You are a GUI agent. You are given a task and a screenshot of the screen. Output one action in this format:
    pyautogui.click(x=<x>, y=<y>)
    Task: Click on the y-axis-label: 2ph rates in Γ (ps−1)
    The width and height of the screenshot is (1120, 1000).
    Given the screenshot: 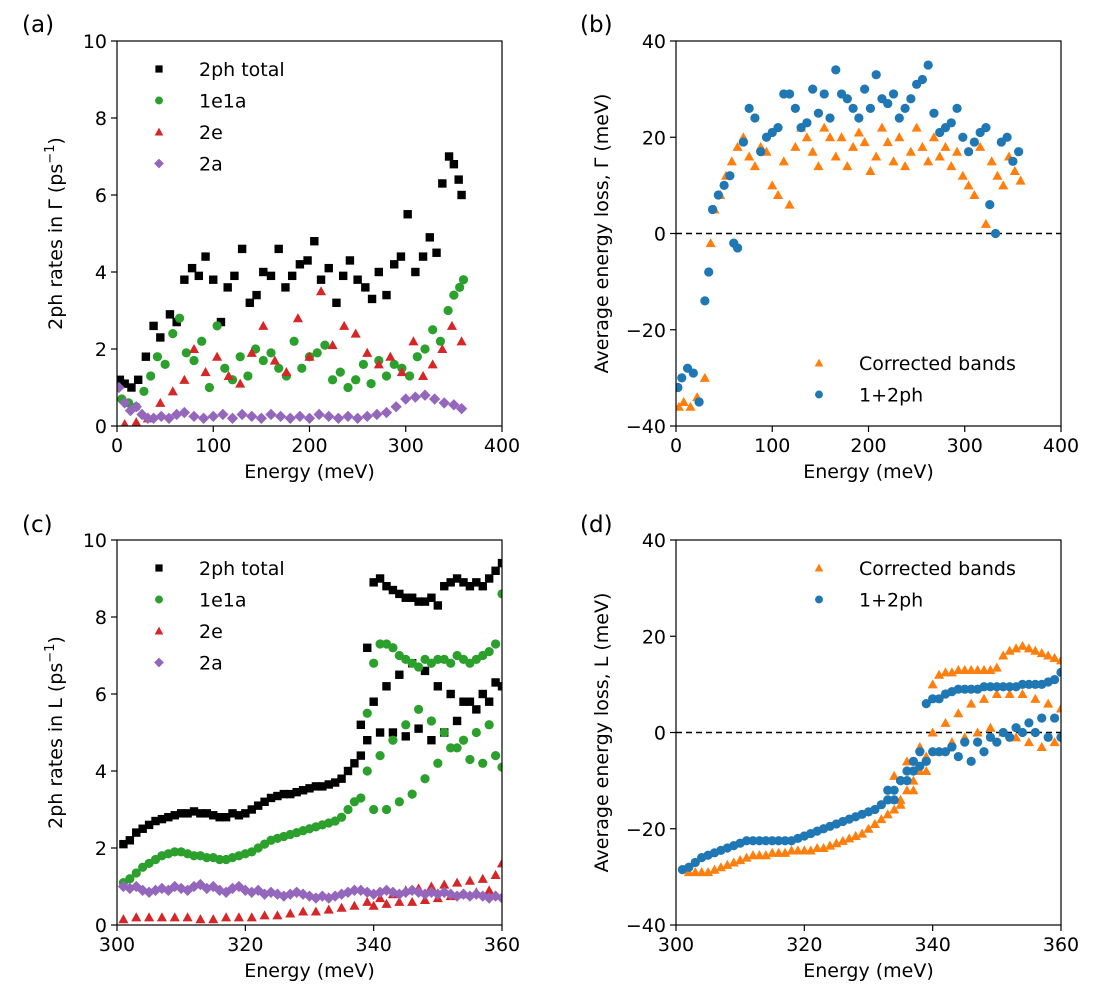 What is the action you would take?
    pyautogui.click(x=55, y=233)
    